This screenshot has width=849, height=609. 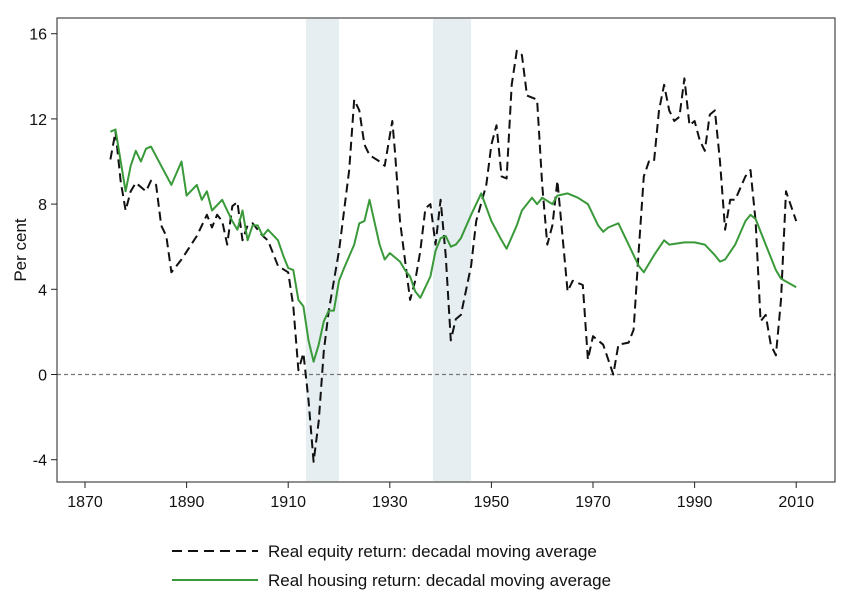 I want to click on x-tick-label: 1910, so click(x=288, y=502).